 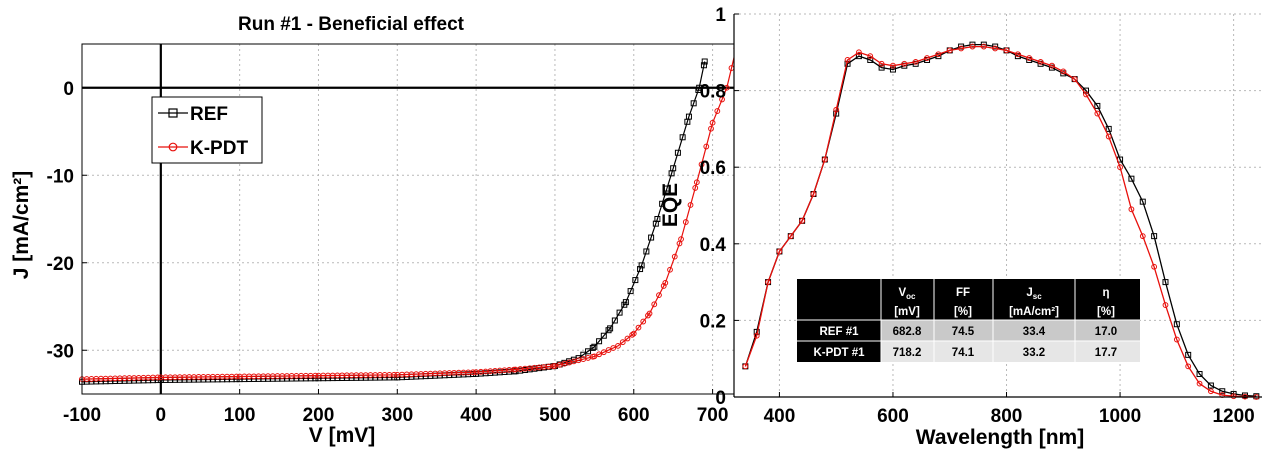 What do you see at coordinates (1034, 353) in the screenshot?
I see `row-kpdt-jsc: 33.2` at bounding box center [1034, 353].